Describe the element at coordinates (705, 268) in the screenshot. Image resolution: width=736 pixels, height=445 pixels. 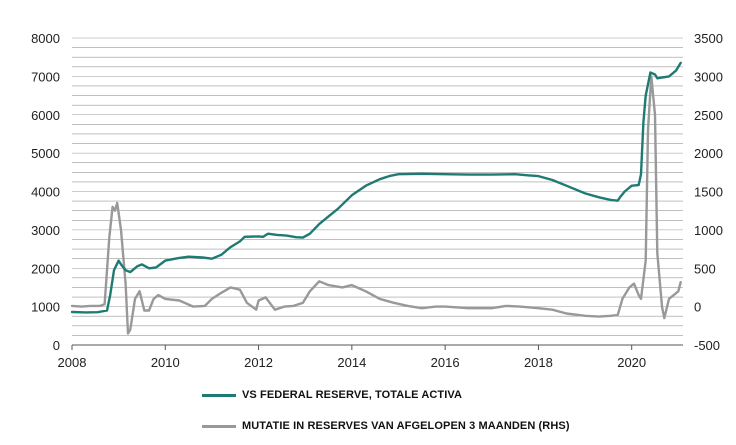
I see `right-tick-label: 500` at that location.